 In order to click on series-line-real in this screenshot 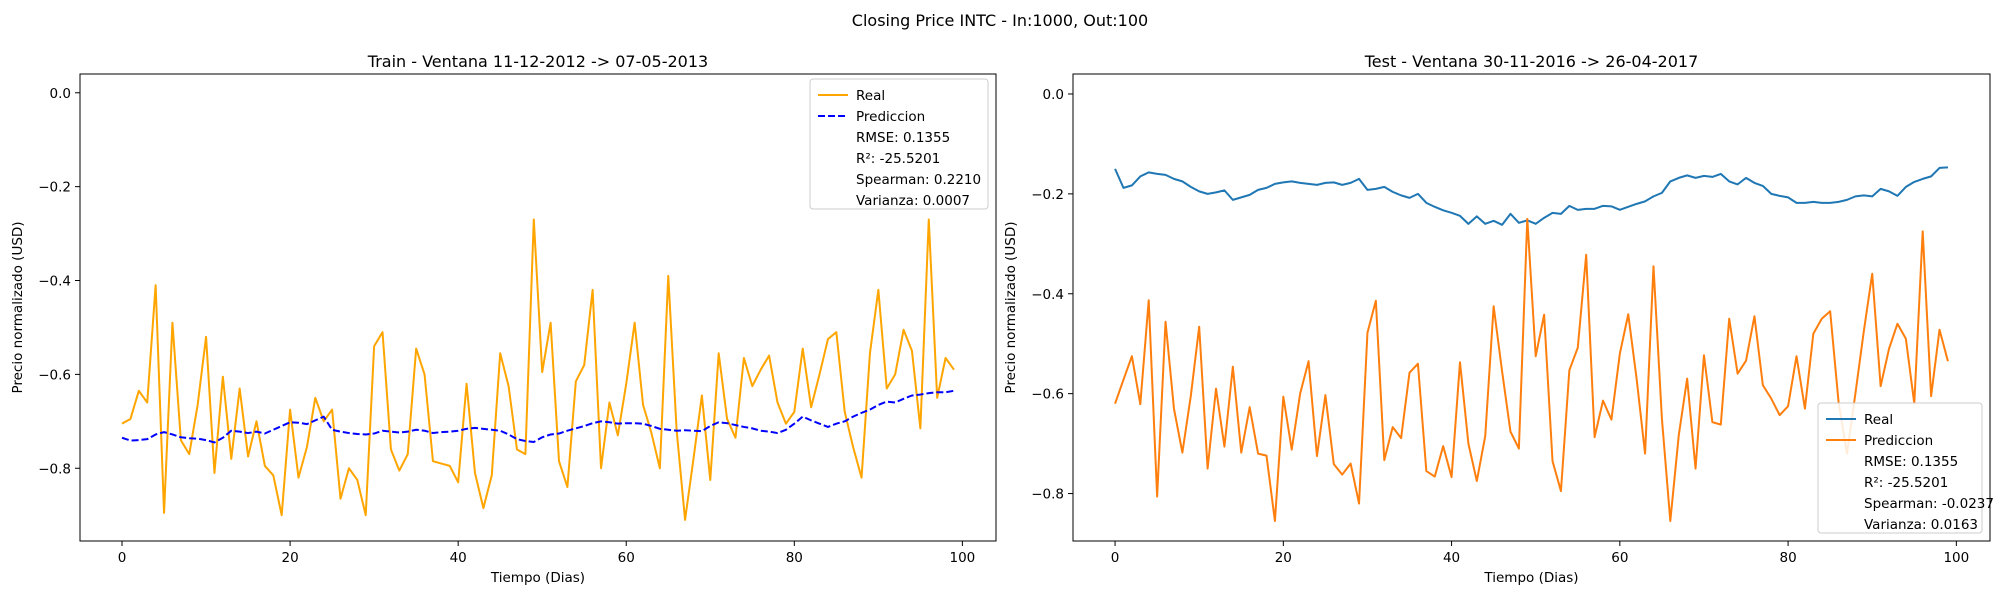, I will do `click(1531, 196)`.